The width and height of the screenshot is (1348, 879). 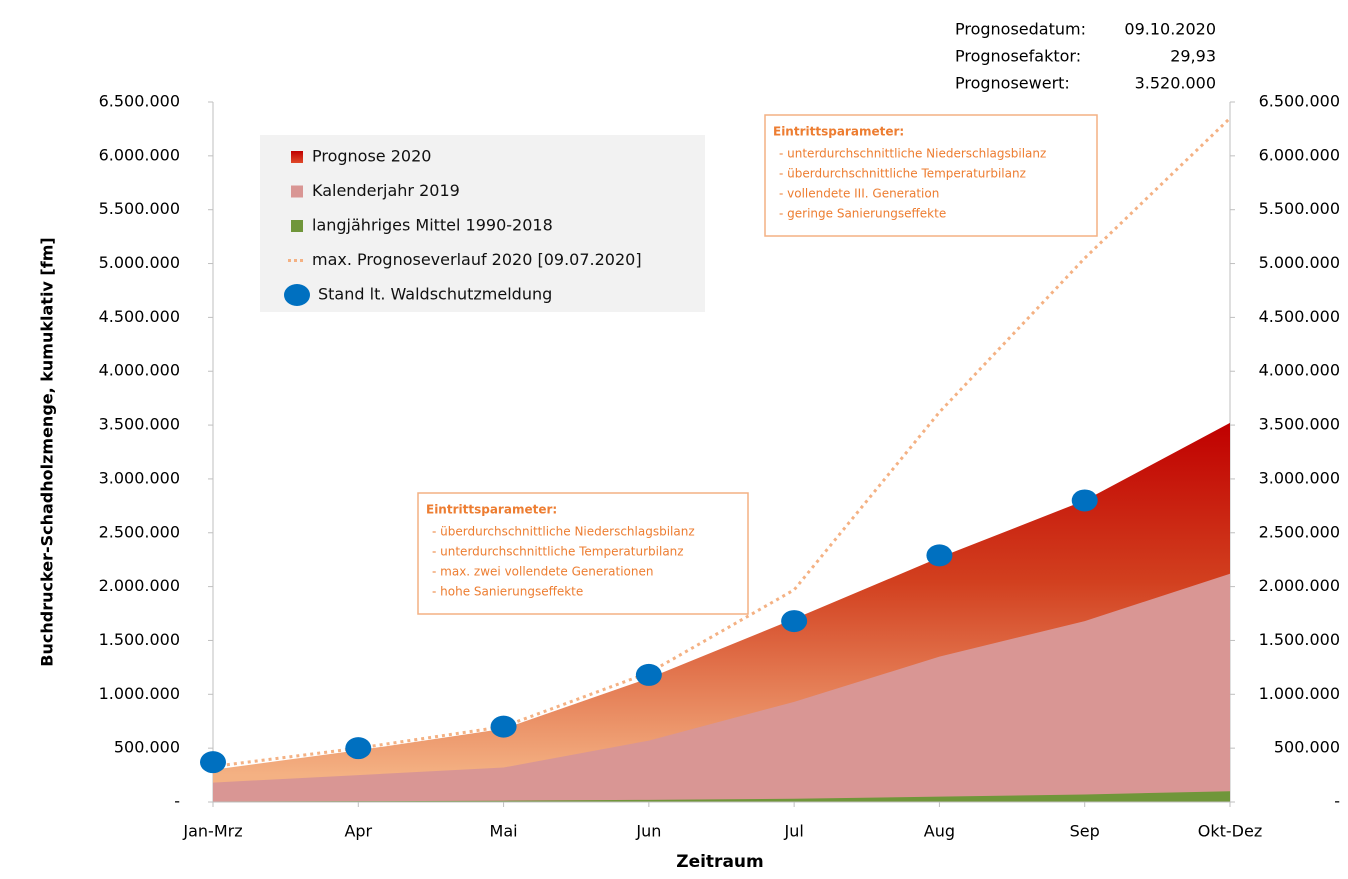 What do you see at coordinates (721, 796) in the screenshot?
I see `area` at bounding box center [721, 796].